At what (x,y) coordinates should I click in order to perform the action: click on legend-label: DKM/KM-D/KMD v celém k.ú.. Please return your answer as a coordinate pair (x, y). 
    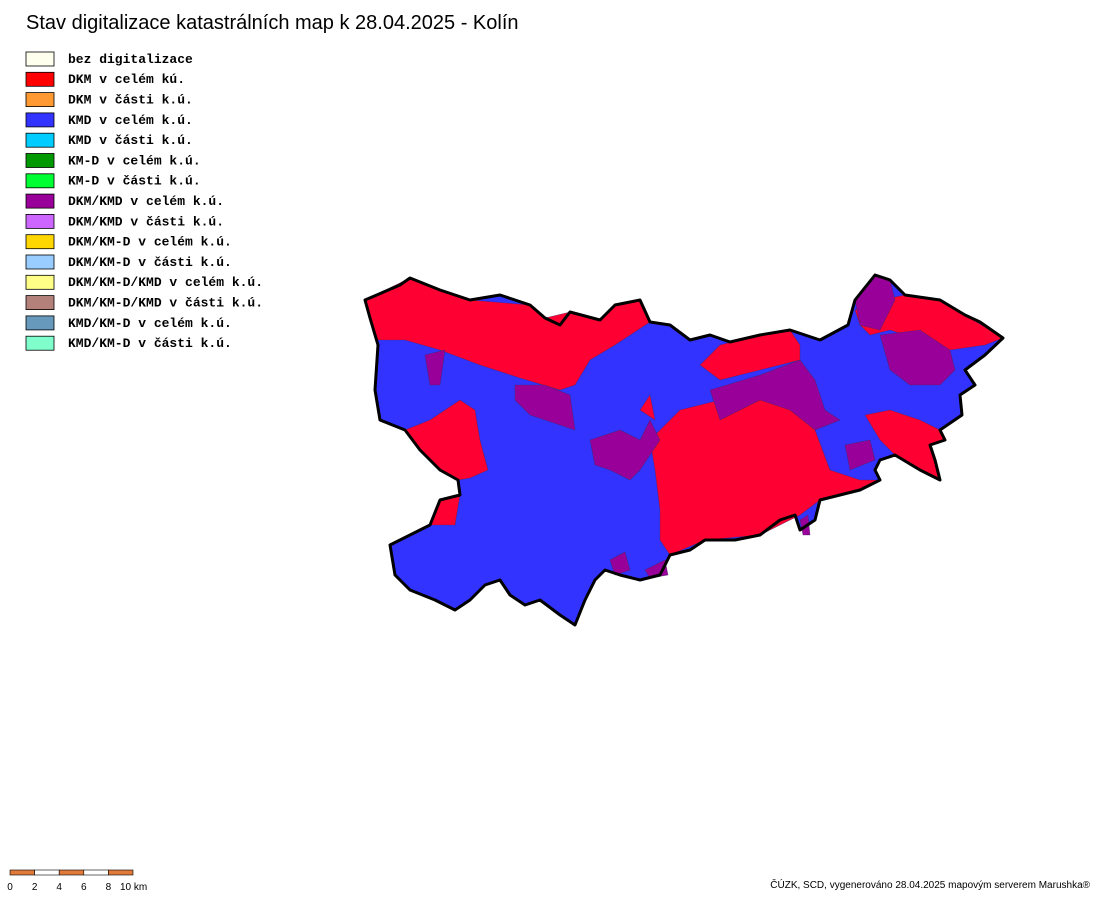
    Looking at the image, I should click on (165, 282).